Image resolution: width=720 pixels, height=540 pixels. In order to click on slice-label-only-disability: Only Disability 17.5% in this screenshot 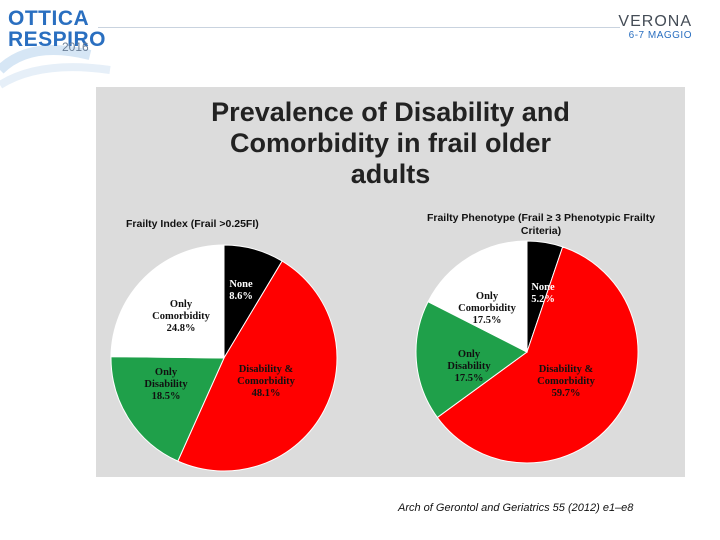, I will do `click(469, 366)`.